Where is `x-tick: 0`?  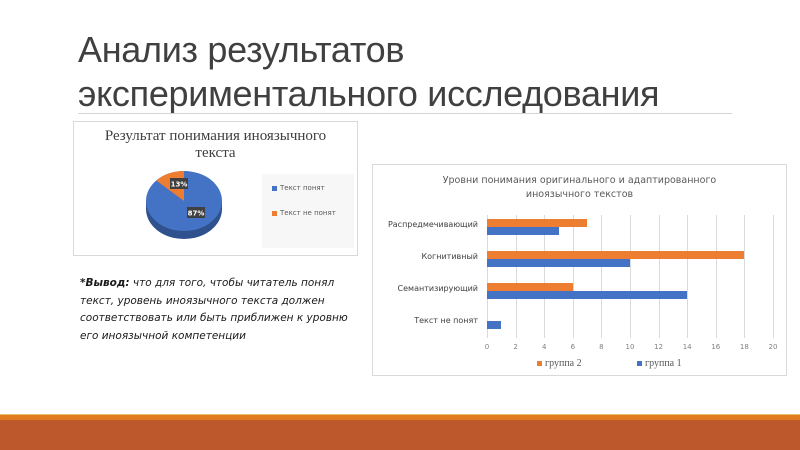 x-tick: 0 is located at coordinates (487, 347).